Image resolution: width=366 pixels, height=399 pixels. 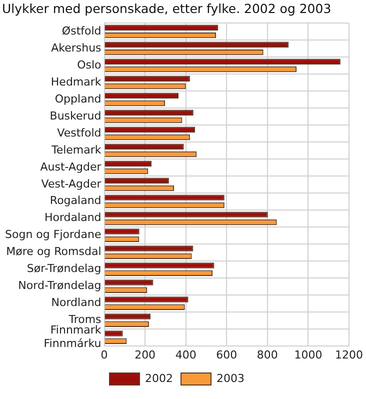 I want to click on x-tick-label: 200, so click(x=145, y=355).